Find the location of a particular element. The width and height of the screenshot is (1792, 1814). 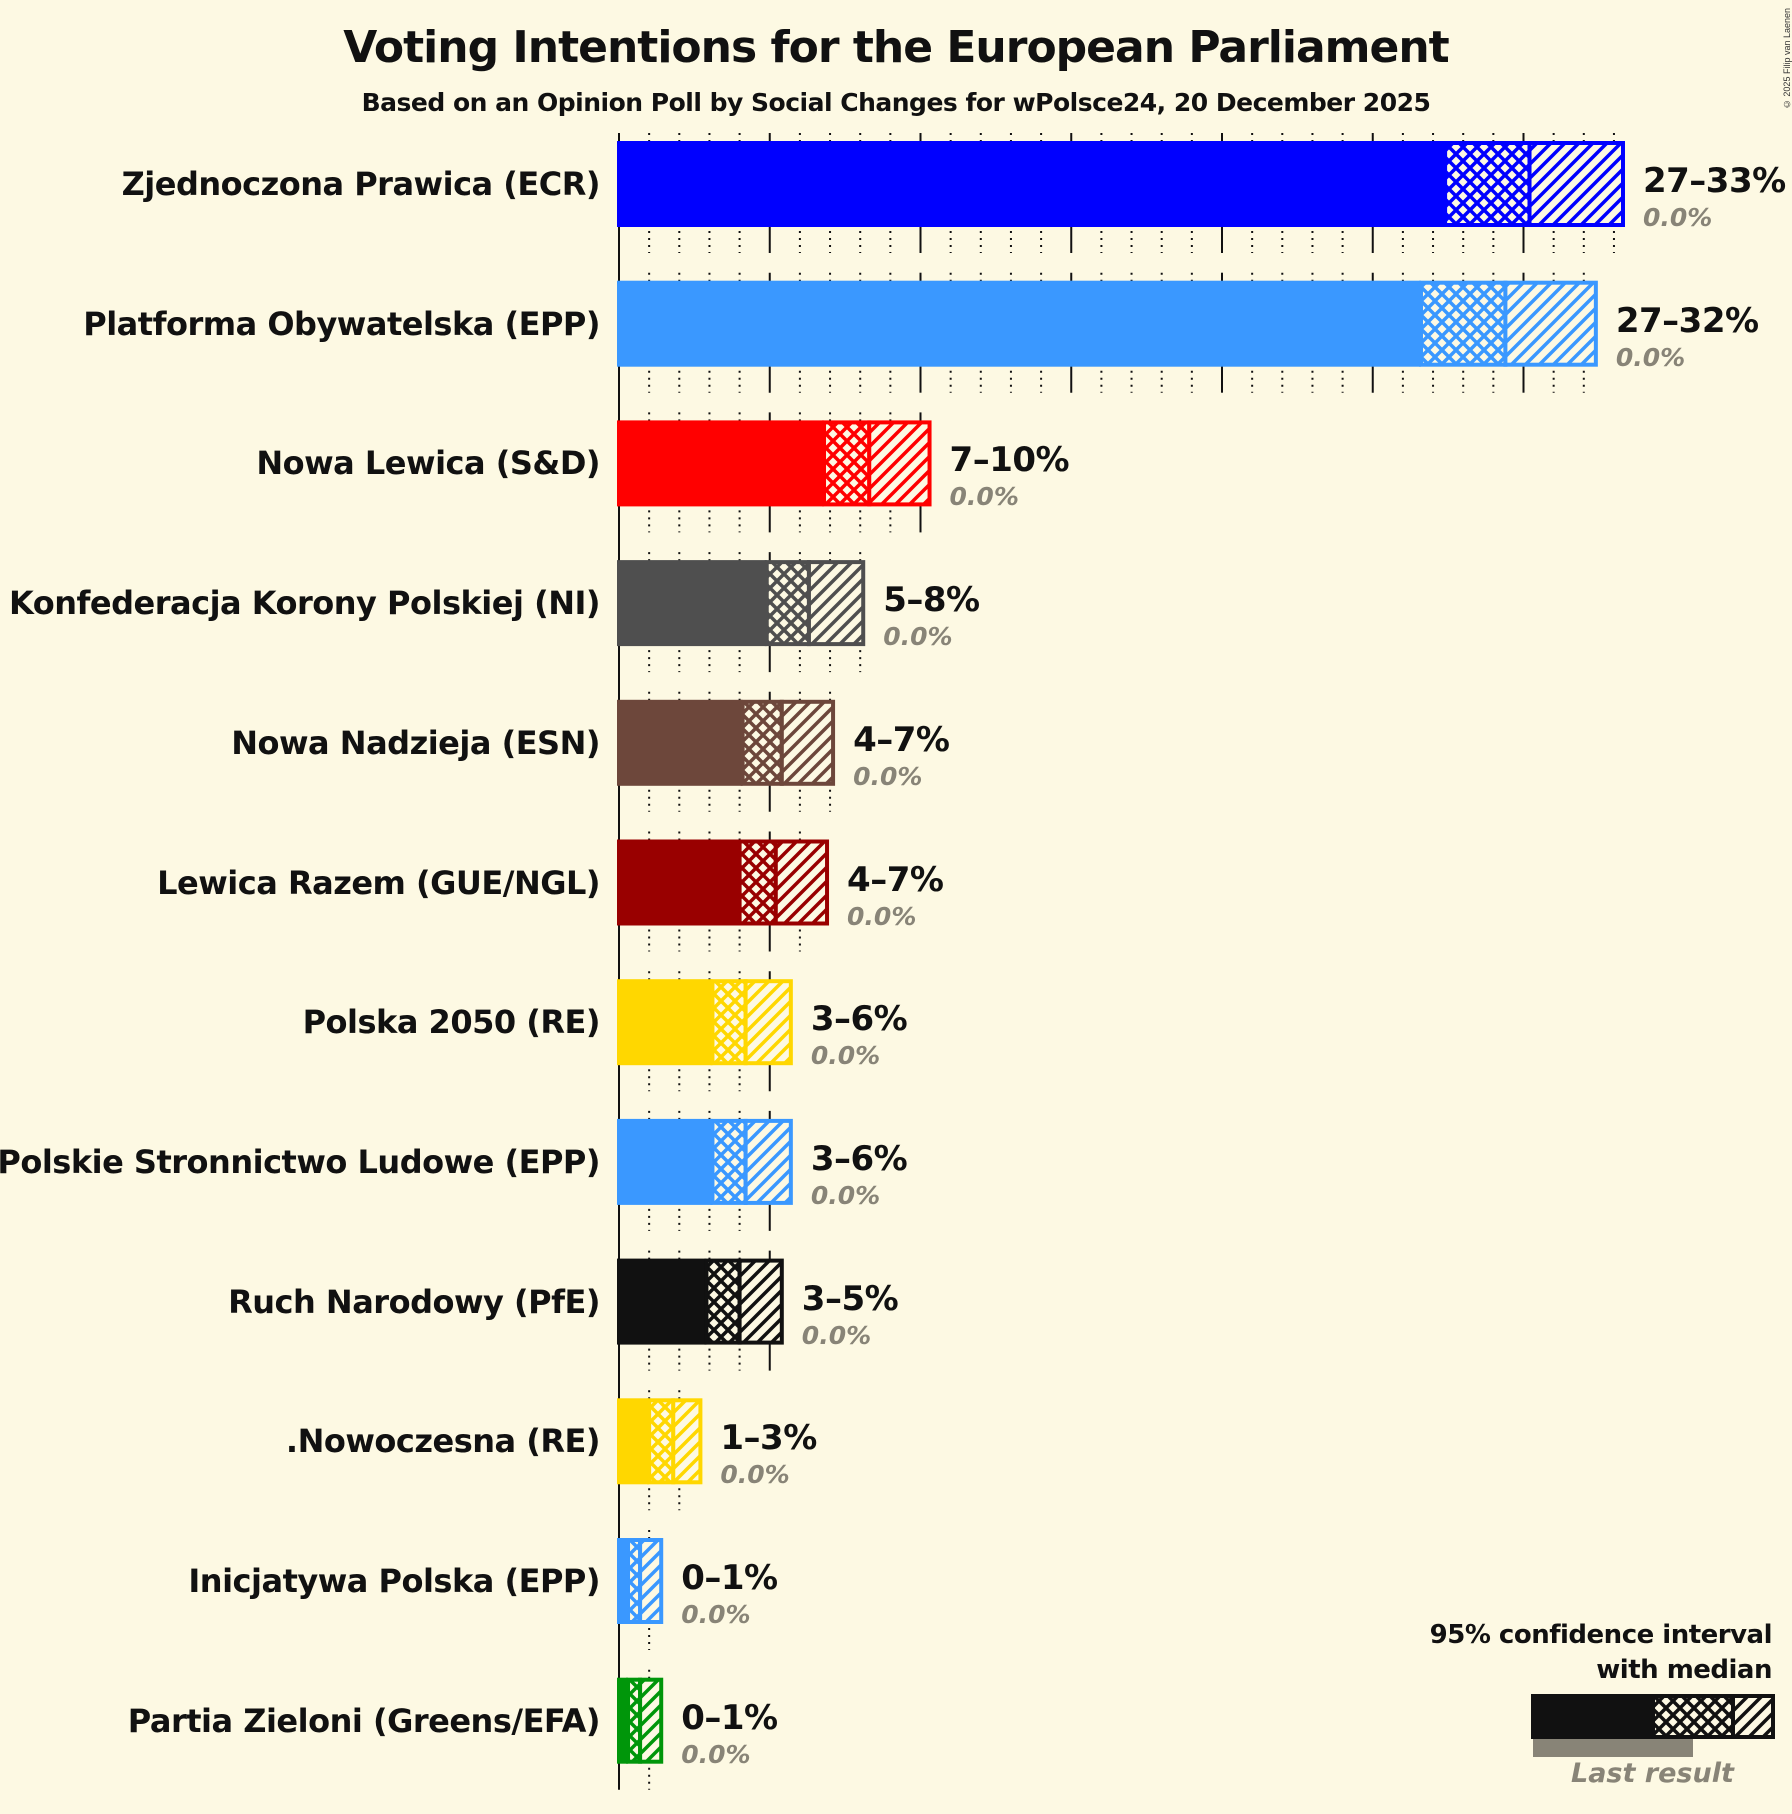

legend-swatch is located at coordinates (1653, 1725).